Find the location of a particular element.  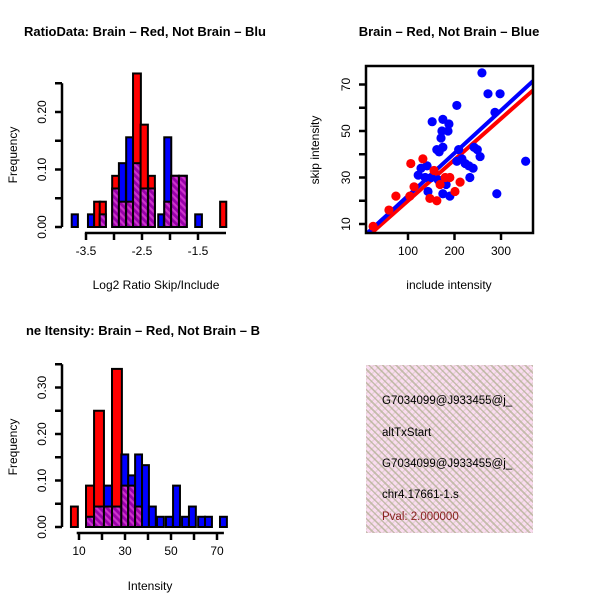

intensity_hist-title: ne Itensity: Brain – Red, Not Brain – B is located at coordinates (143, 330).